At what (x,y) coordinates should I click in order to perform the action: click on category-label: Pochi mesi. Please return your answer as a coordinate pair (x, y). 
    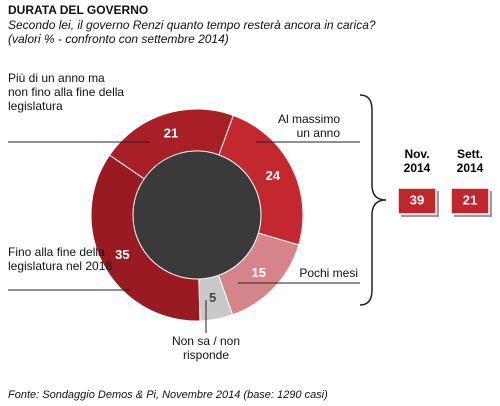
    Looking at the image, I should click on (328, 273).